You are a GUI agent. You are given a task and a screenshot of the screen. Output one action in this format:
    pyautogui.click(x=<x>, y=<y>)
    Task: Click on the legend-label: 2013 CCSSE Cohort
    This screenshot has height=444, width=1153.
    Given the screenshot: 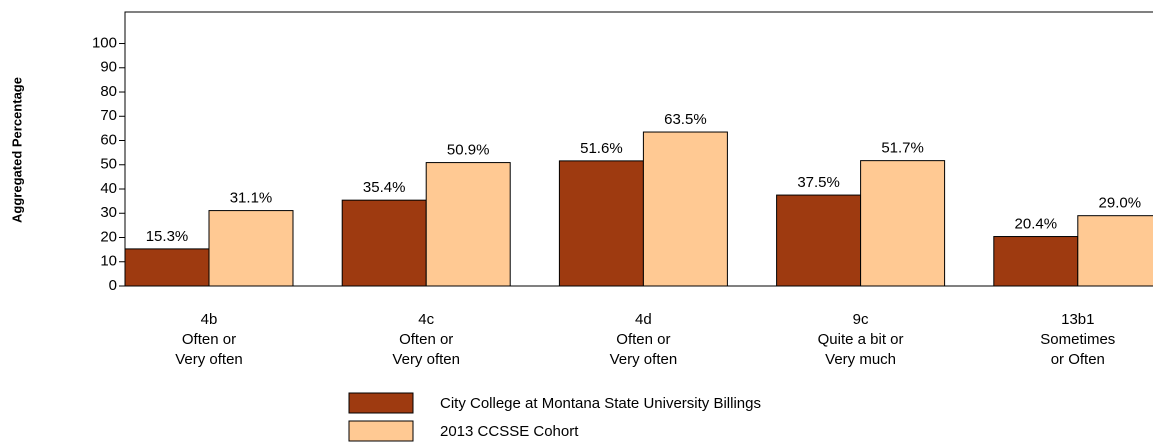 What is the action you would take?
    pyautogui.click(x=509, y=431)
    